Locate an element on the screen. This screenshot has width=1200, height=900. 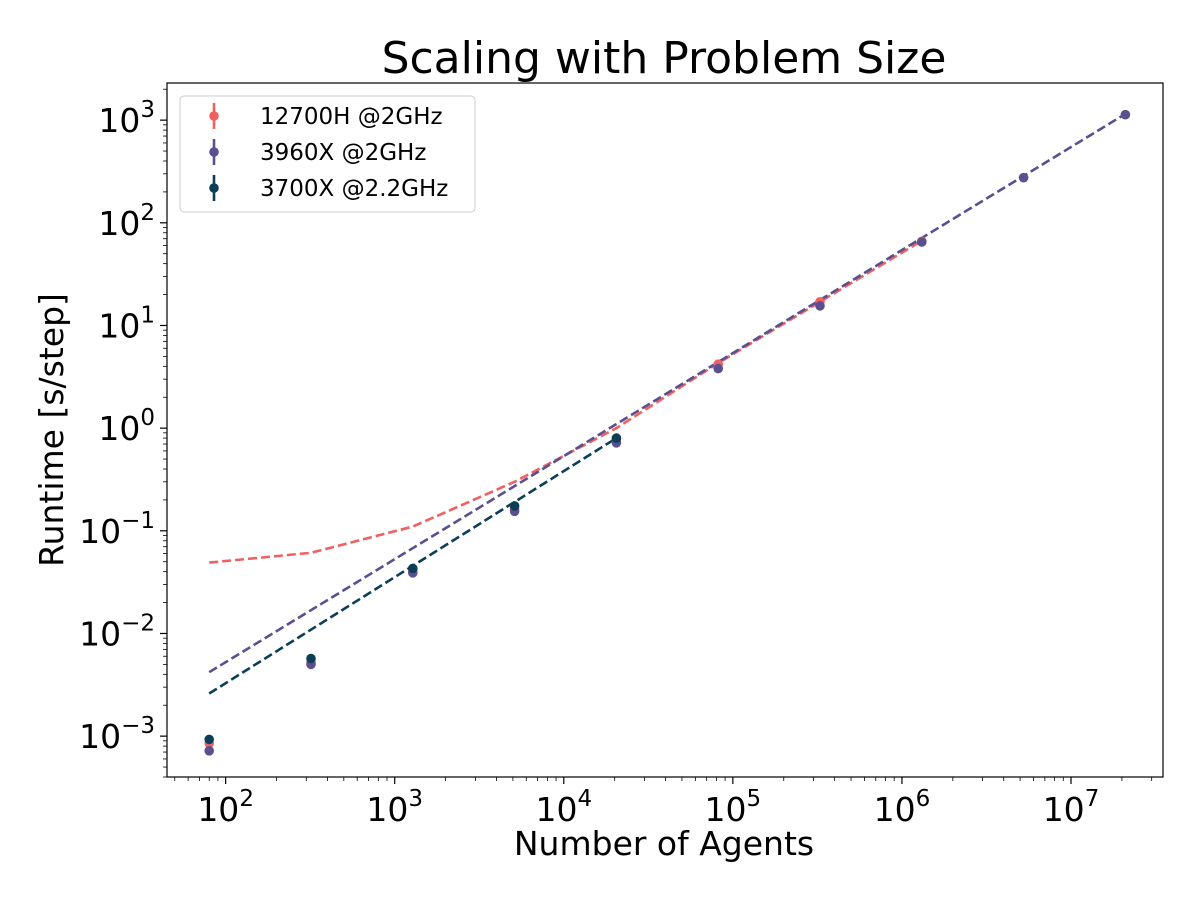
y-axis-label: Runtime [s/step] is located at coordinates (51, 430).